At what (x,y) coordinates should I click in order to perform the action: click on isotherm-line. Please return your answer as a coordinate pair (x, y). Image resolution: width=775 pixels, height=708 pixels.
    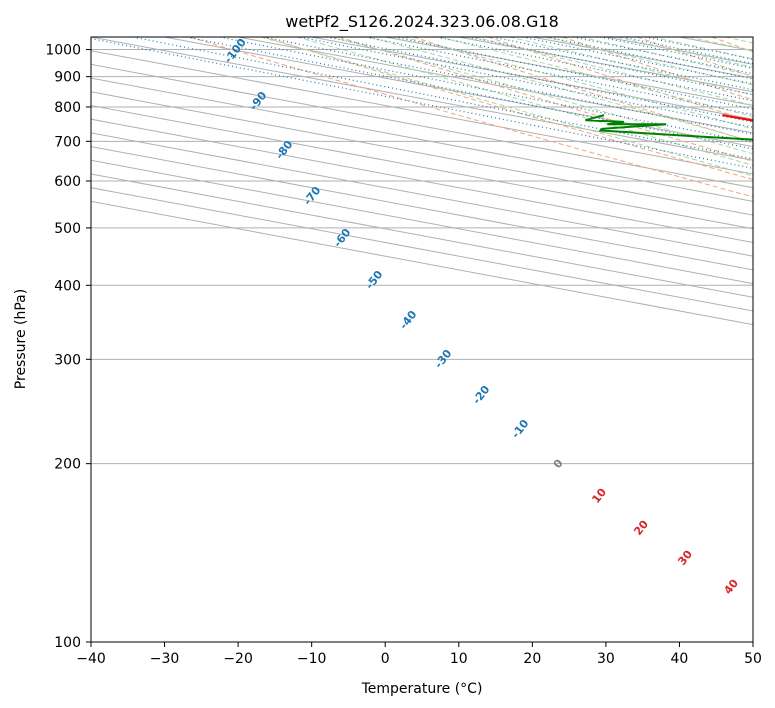
    Looking at the image, I should click on (422, 99).